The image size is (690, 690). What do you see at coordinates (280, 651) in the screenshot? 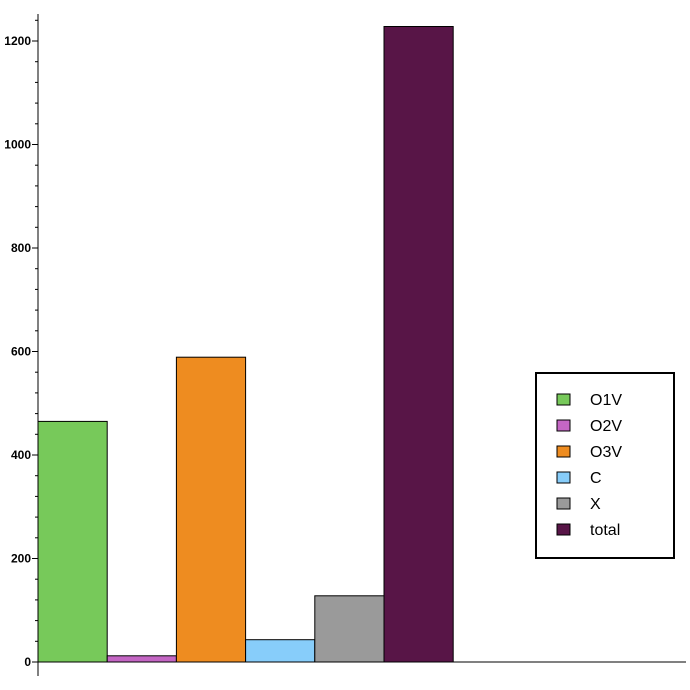
I see `bar-c` at bounding box center [280, 651].